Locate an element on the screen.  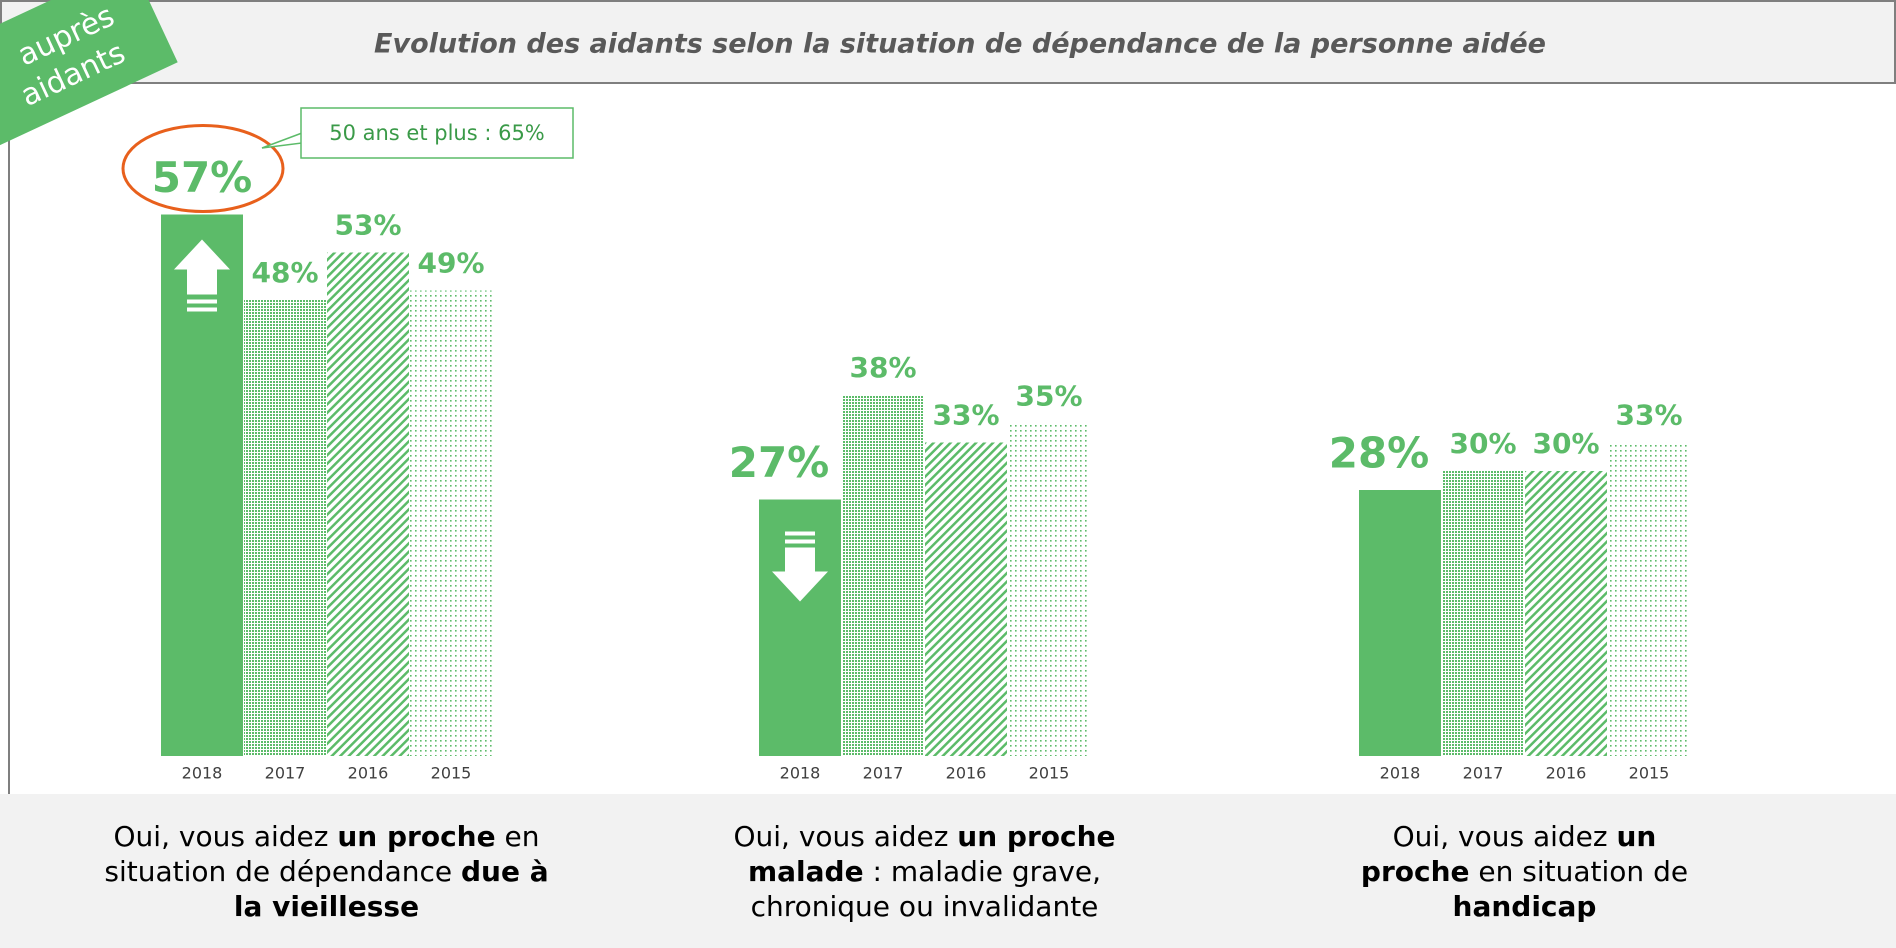
caption-segment: due à is located at coordinates (505, 871).